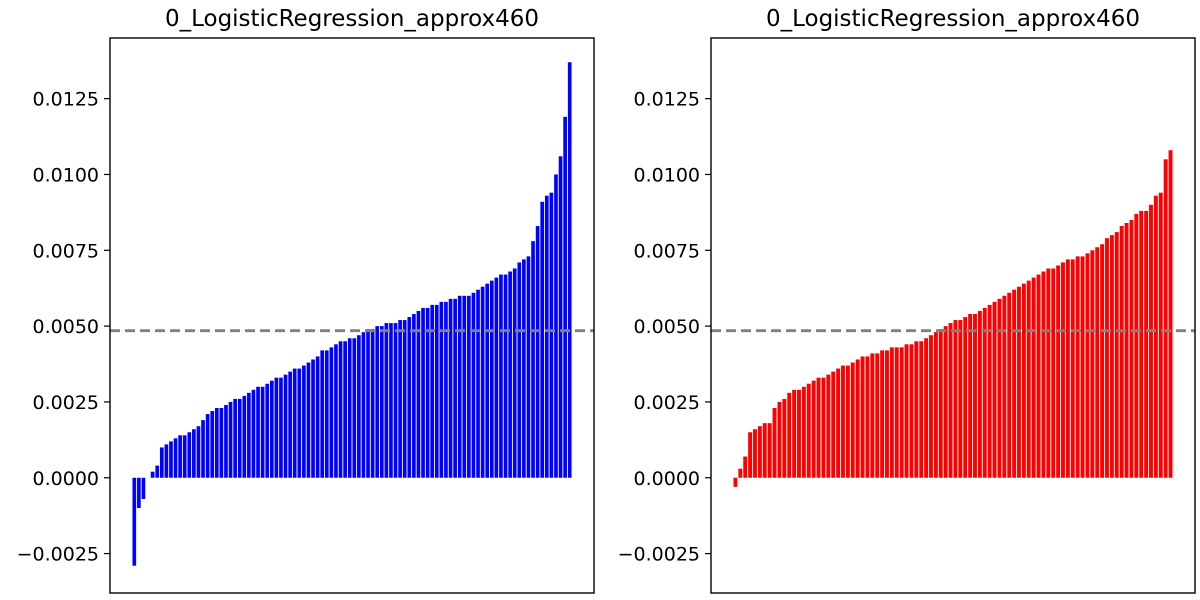 Image resolution: width=1200 pixels, height=600 pixels. Describe the element at coordinates (667, 479) in the screenshot. I see `y-tick-label: 0.0000` at that location.